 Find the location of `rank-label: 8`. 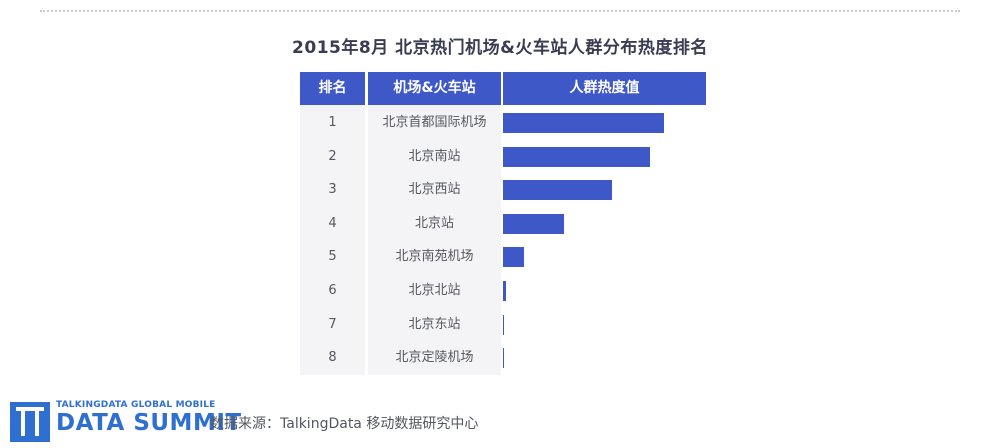

rank-label: 8 is located at coordinates (332, 358).